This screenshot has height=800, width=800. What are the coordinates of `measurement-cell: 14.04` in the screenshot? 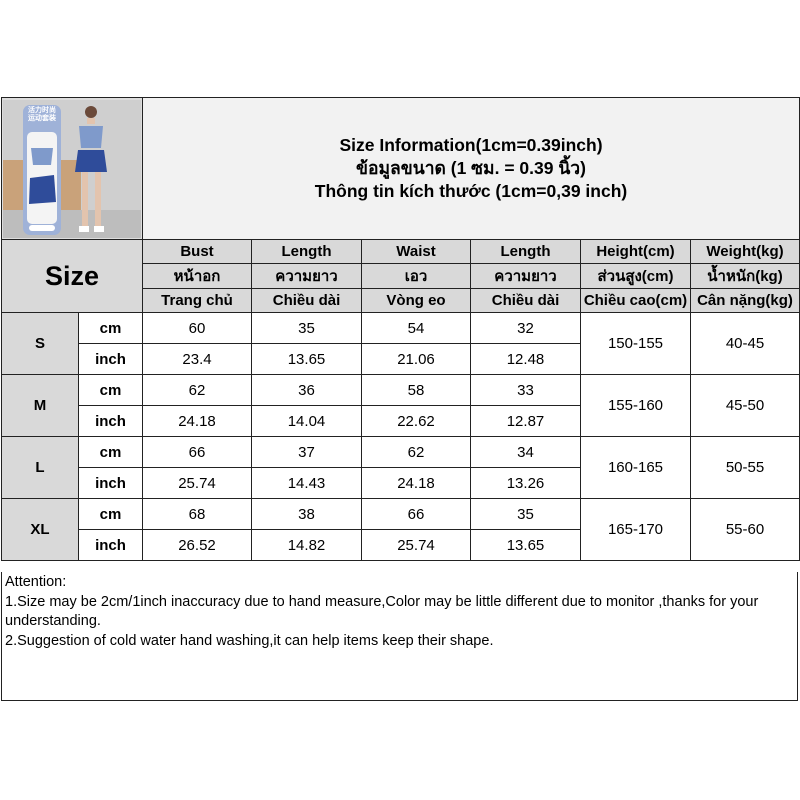 It's located at (306, 421).